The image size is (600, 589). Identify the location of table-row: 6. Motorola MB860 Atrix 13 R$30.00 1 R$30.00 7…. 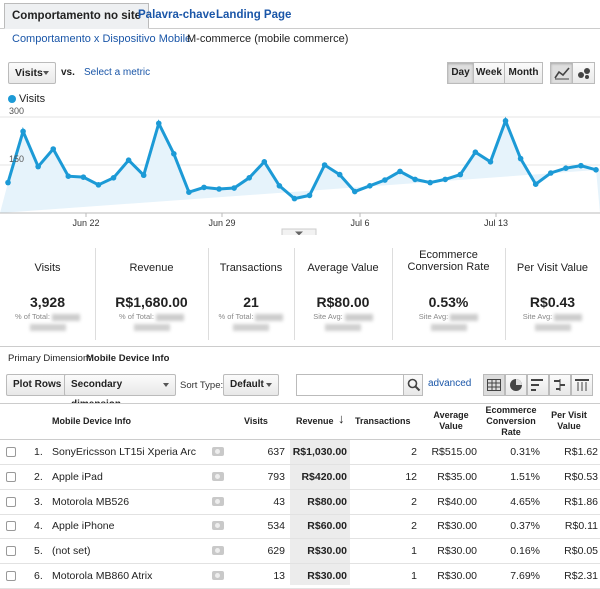
(300, 576).